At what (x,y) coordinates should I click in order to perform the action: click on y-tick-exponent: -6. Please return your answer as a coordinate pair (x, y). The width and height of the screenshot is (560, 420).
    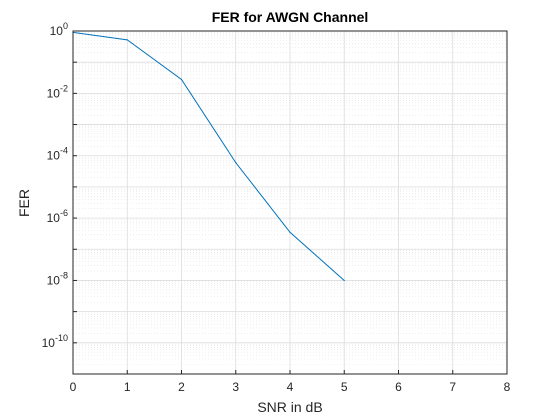
    Looking at the image, I should click on (64, 213).